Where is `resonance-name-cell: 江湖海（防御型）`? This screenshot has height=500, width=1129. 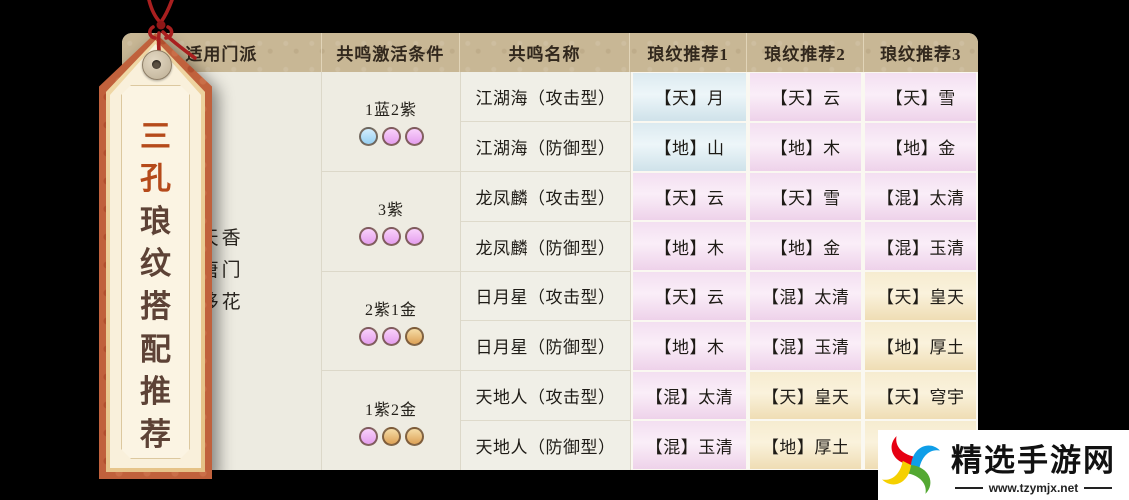
resonance-name-cell: 江湖海（防御型） is located at coordinates (545, 147).